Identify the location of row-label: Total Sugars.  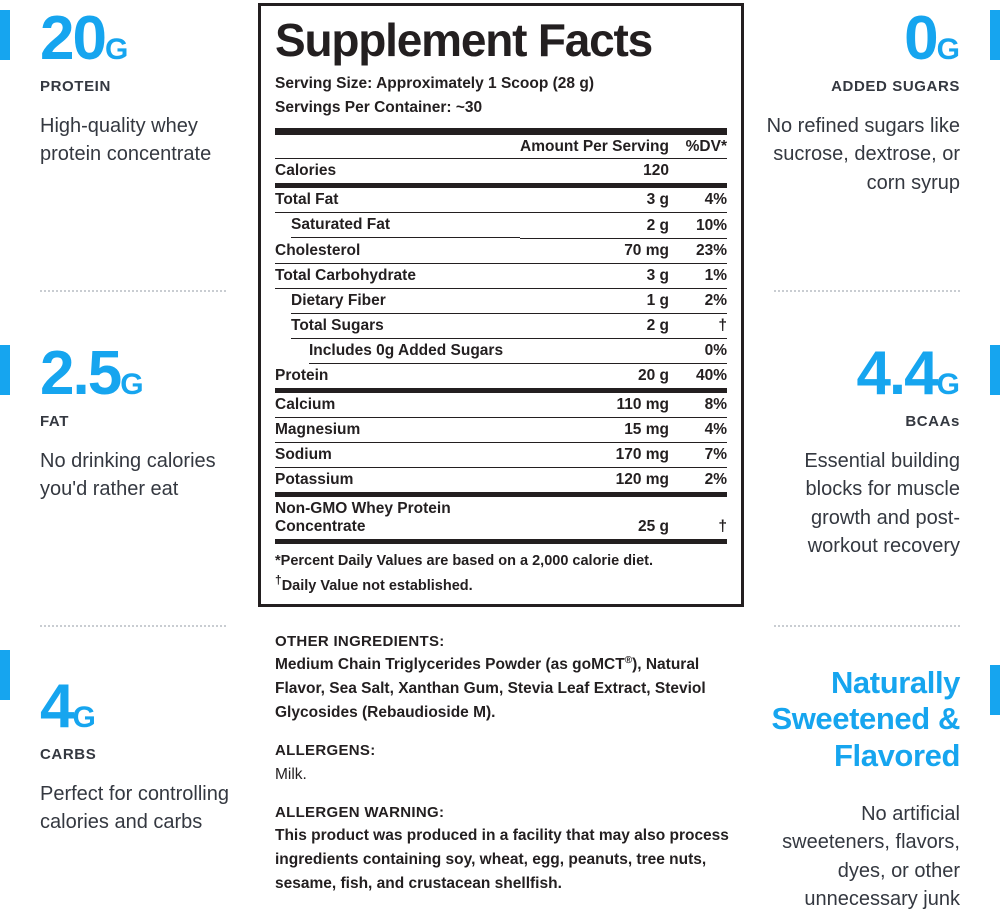
(397, 326).